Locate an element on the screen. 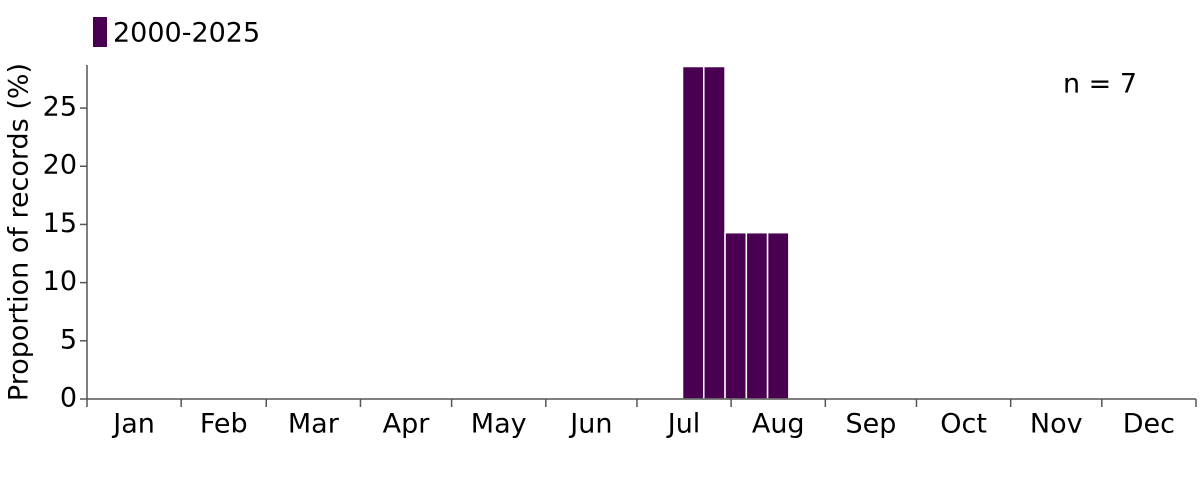  x-tick-label: Sep is located at coordinates (870, 424).